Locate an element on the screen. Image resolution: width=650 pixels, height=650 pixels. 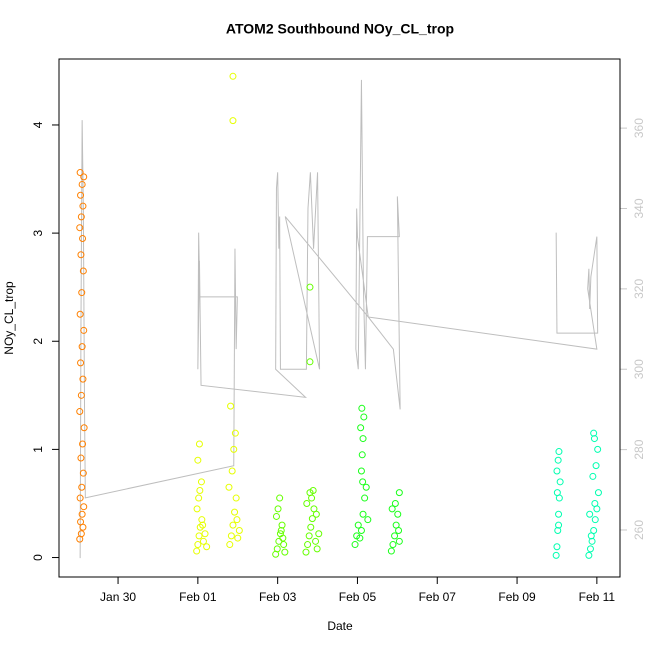
y2-tick-label: 340 is located at coordinates (639, 208).